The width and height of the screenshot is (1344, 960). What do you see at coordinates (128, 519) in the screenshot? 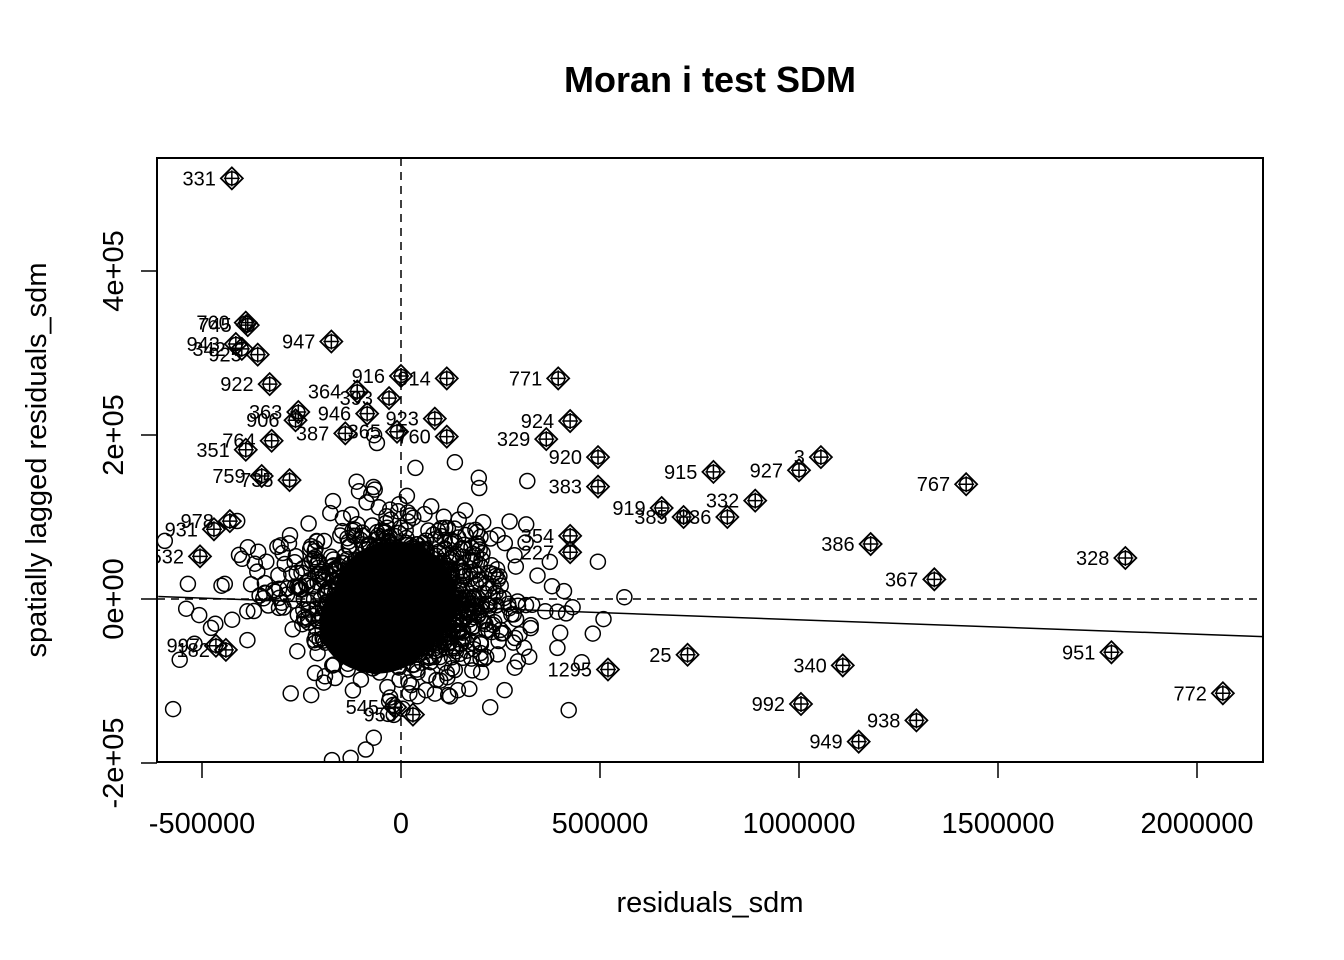
I see `y-axis: -2e+05 0e+00 2e+05 4e+05` at bounding box center [128, 519].